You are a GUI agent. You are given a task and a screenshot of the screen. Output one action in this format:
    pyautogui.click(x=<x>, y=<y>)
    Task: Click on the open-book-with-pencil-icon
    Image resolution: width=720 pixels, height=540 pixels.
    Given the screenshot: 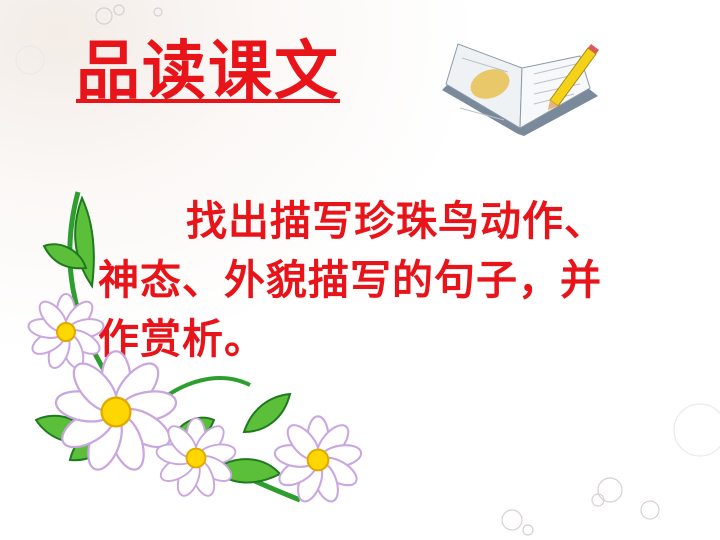 What is the action you would take?
    pyautogui.click(x=520, y=89)
    